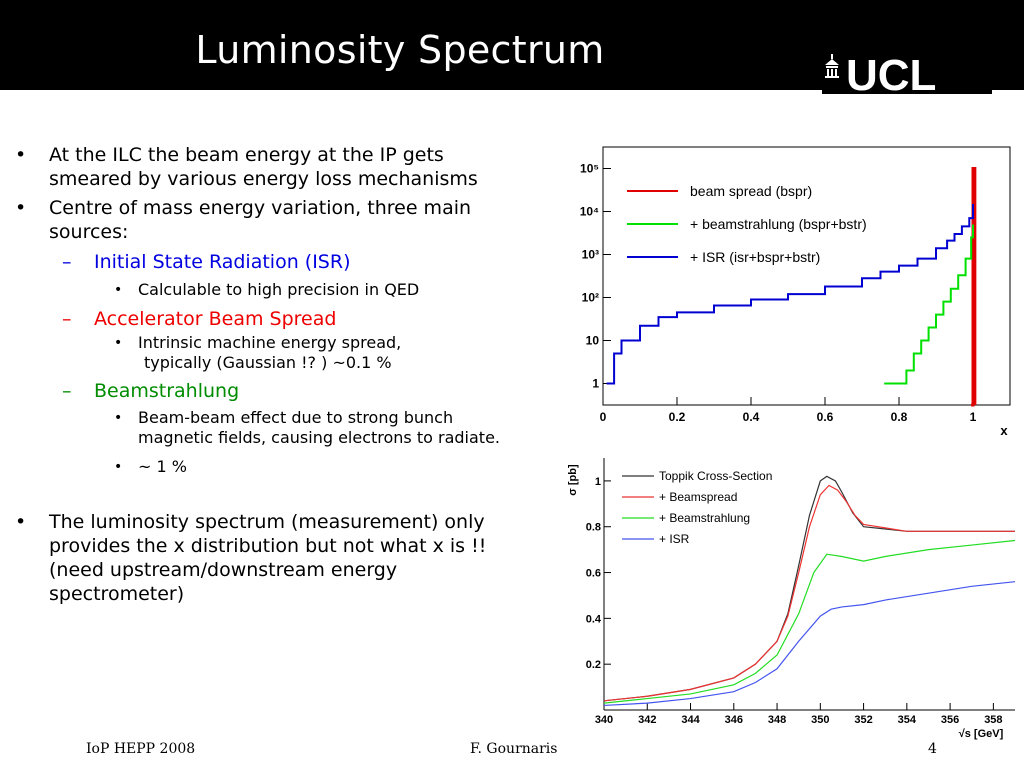 The image size is (1024, 768). What do you see at coordinates (270, 342) in the screenshot?
I see `detail-text: Intrinsic machine energy spread,` at bounding box center [270, 342].